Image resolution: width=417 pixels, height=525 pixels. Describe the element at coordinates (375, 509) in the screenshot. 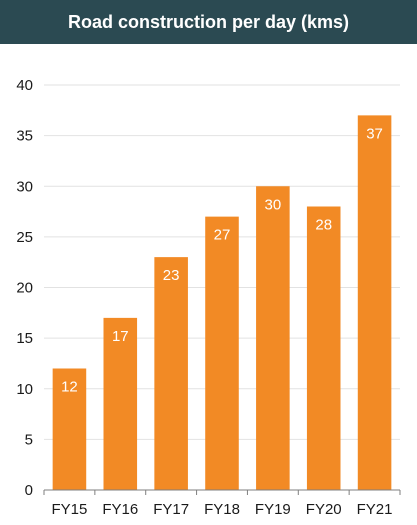

I see `x-tick-label: FY21` at that location.